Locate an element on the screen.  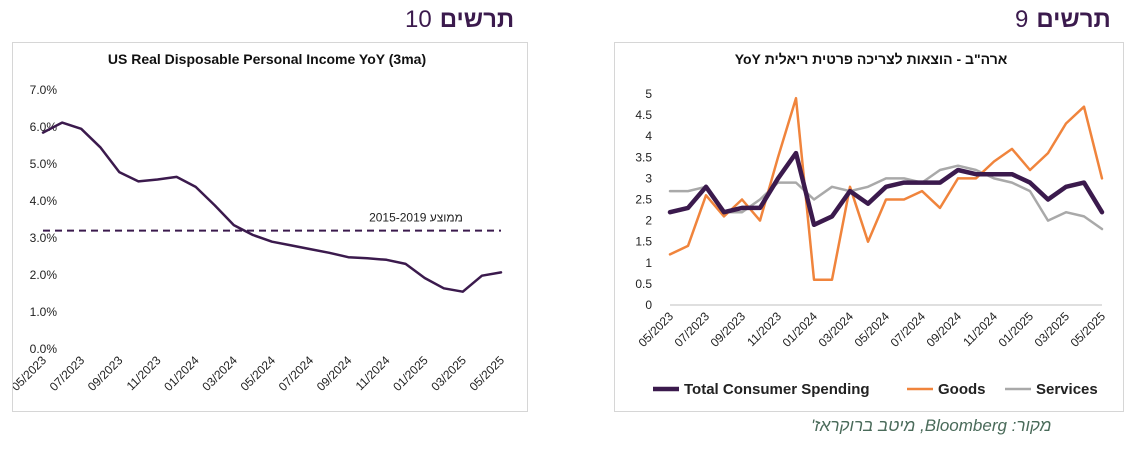
y-tick-label: 0.0% is located at coordinates (44, 349).